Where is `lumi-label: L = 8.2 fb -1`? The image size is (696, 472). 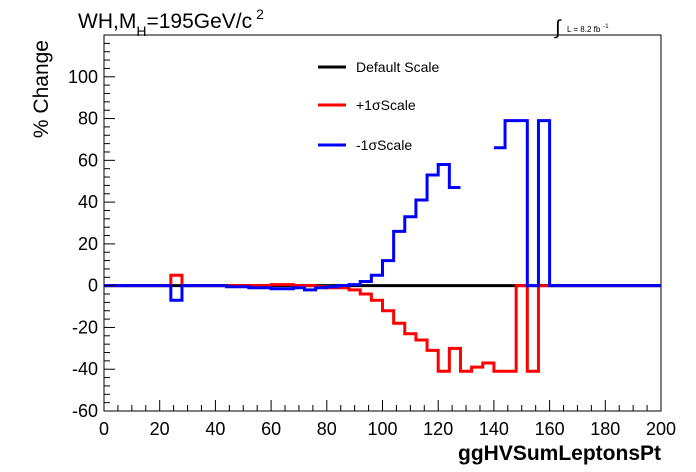 lumi-label: L = 8.2 fb -1 is located at coordinates (588, 29).